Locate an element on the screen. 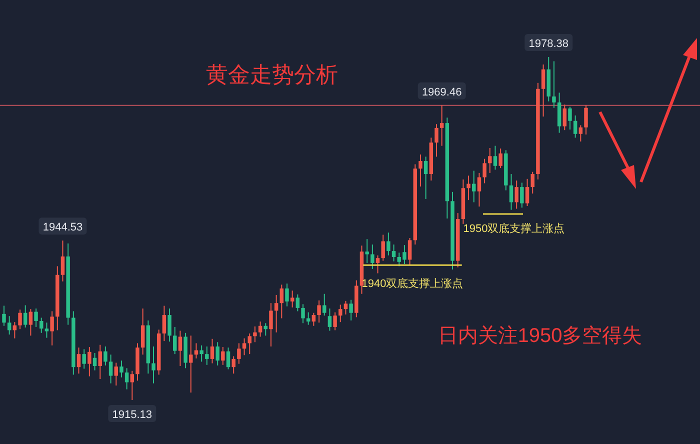 This screenshot has width=700, height=444. annotation: 1915.13 is located at coordinates (132, 415).